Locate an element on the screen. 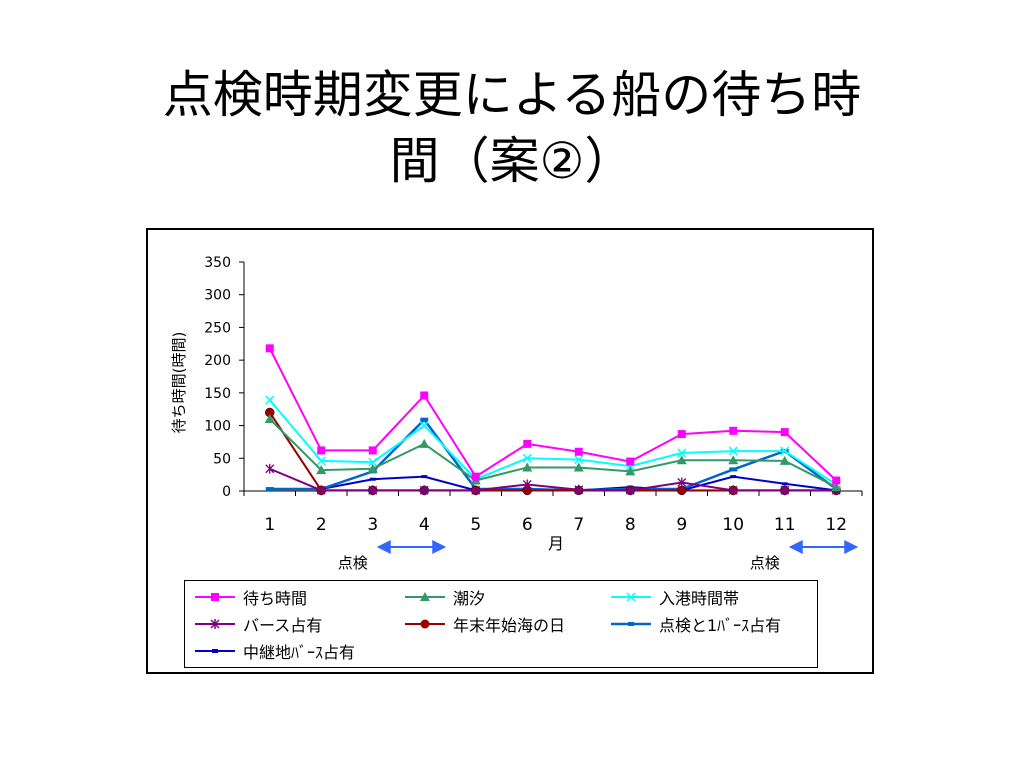 The width and height of the screenshot is (1024, 768). x-tick-label: 10 is located at coordinates (733, 525).